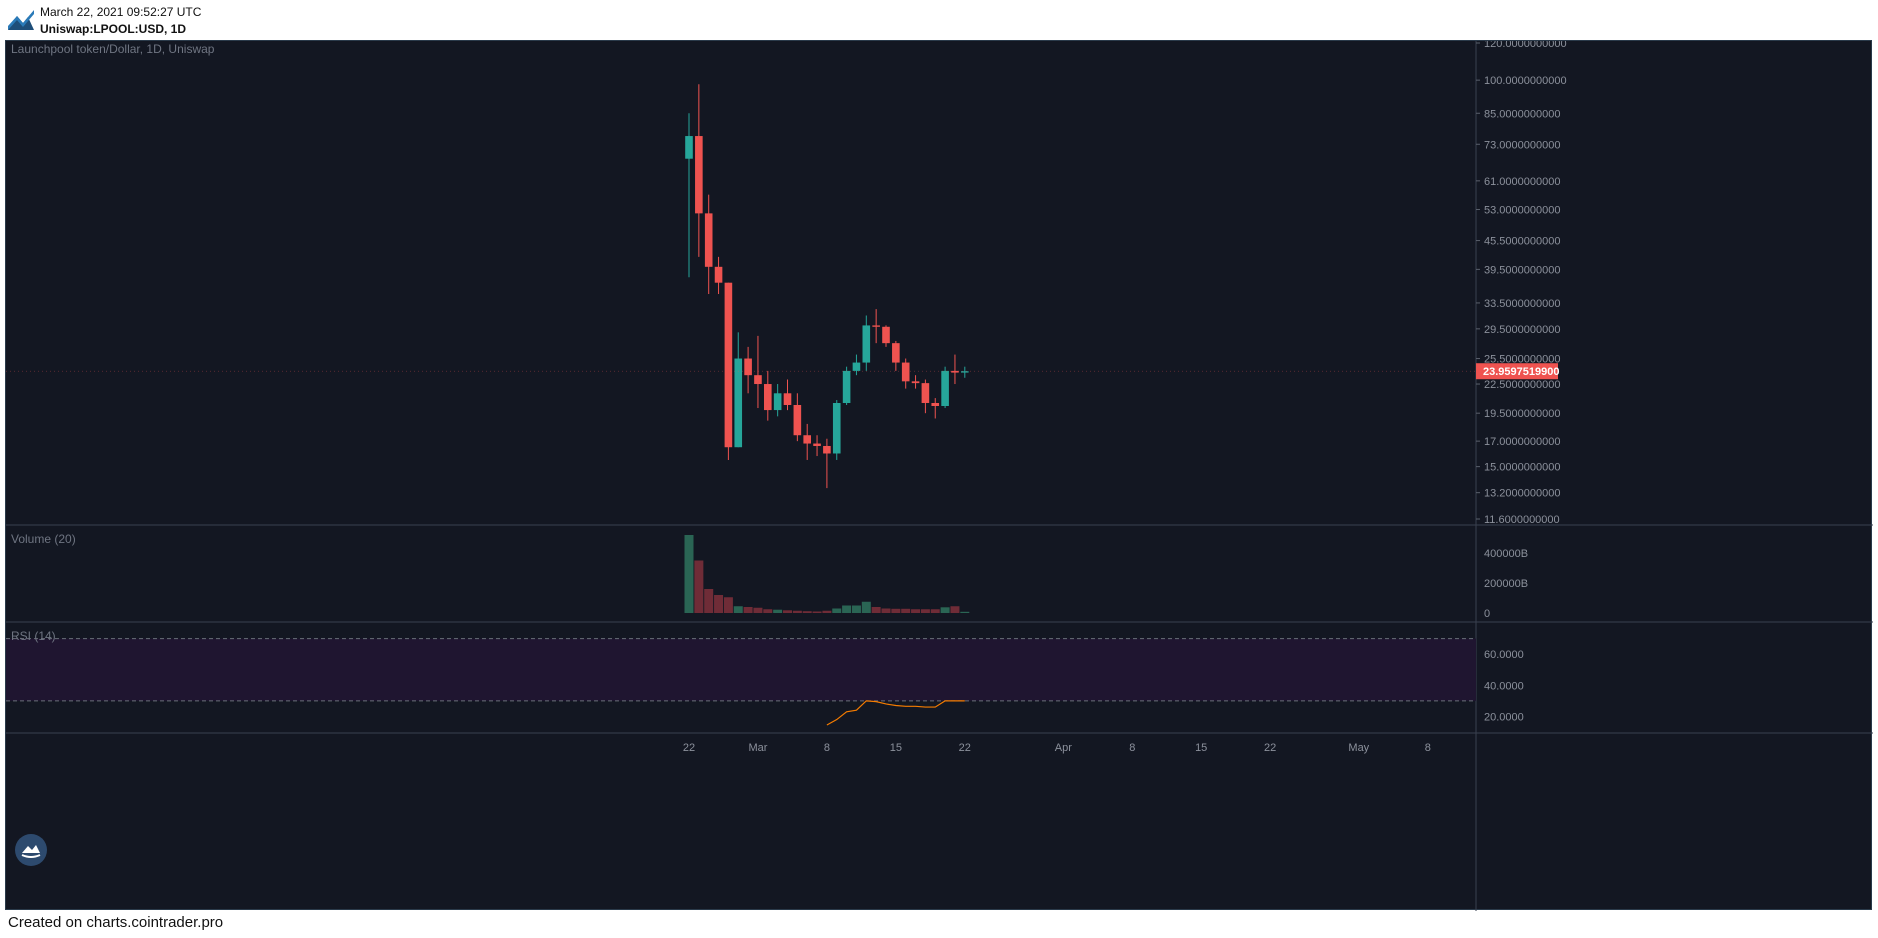  I want to click on rsi-line, so click(895, 713).